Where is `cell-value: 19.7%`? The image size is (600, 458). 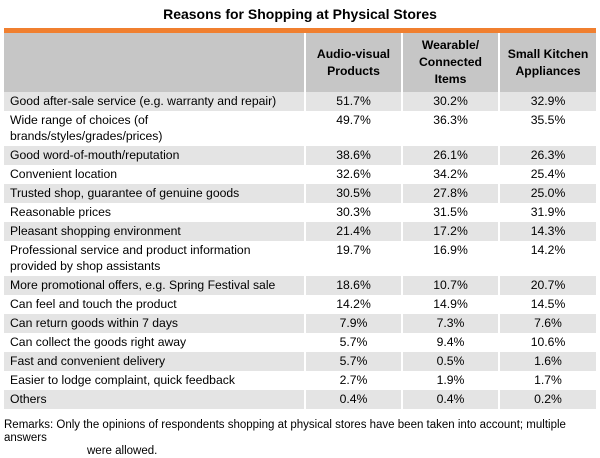 cell-value: 19.7% is located at coordinates (353, 258).